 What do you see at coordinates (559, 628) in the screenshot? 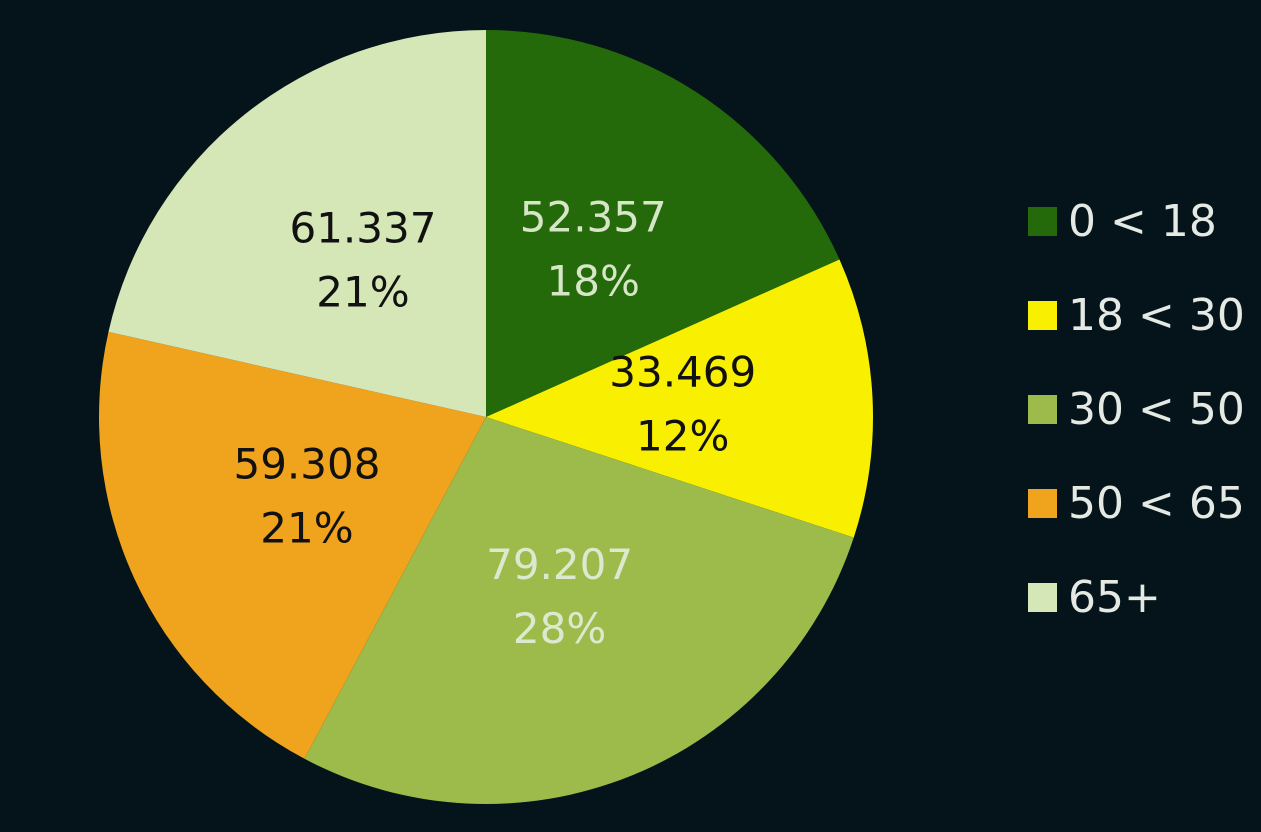
I see `slice-percent-label: 28%` at bounding box center [559, 628].